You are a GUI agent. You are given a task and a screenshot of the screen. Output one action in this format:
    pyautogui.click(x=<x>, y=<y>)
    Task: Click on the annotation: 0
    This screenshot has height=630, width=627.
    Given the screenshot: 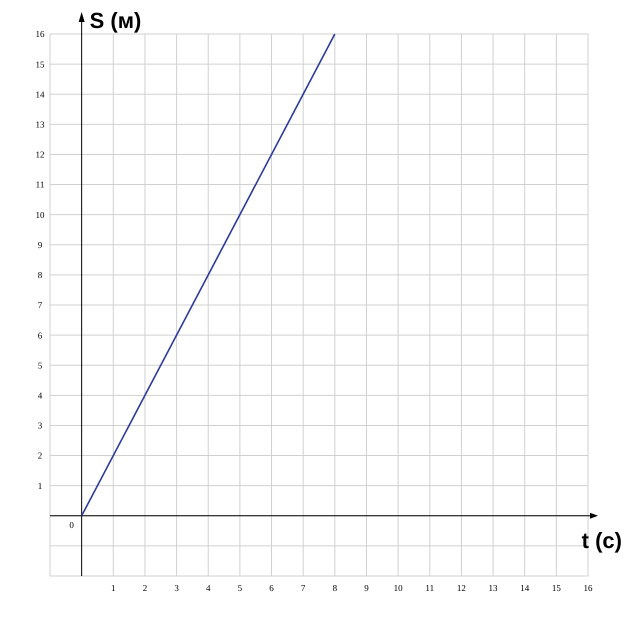 What is the action you would take?
    pyautogui.click(x=71, y=525)
    